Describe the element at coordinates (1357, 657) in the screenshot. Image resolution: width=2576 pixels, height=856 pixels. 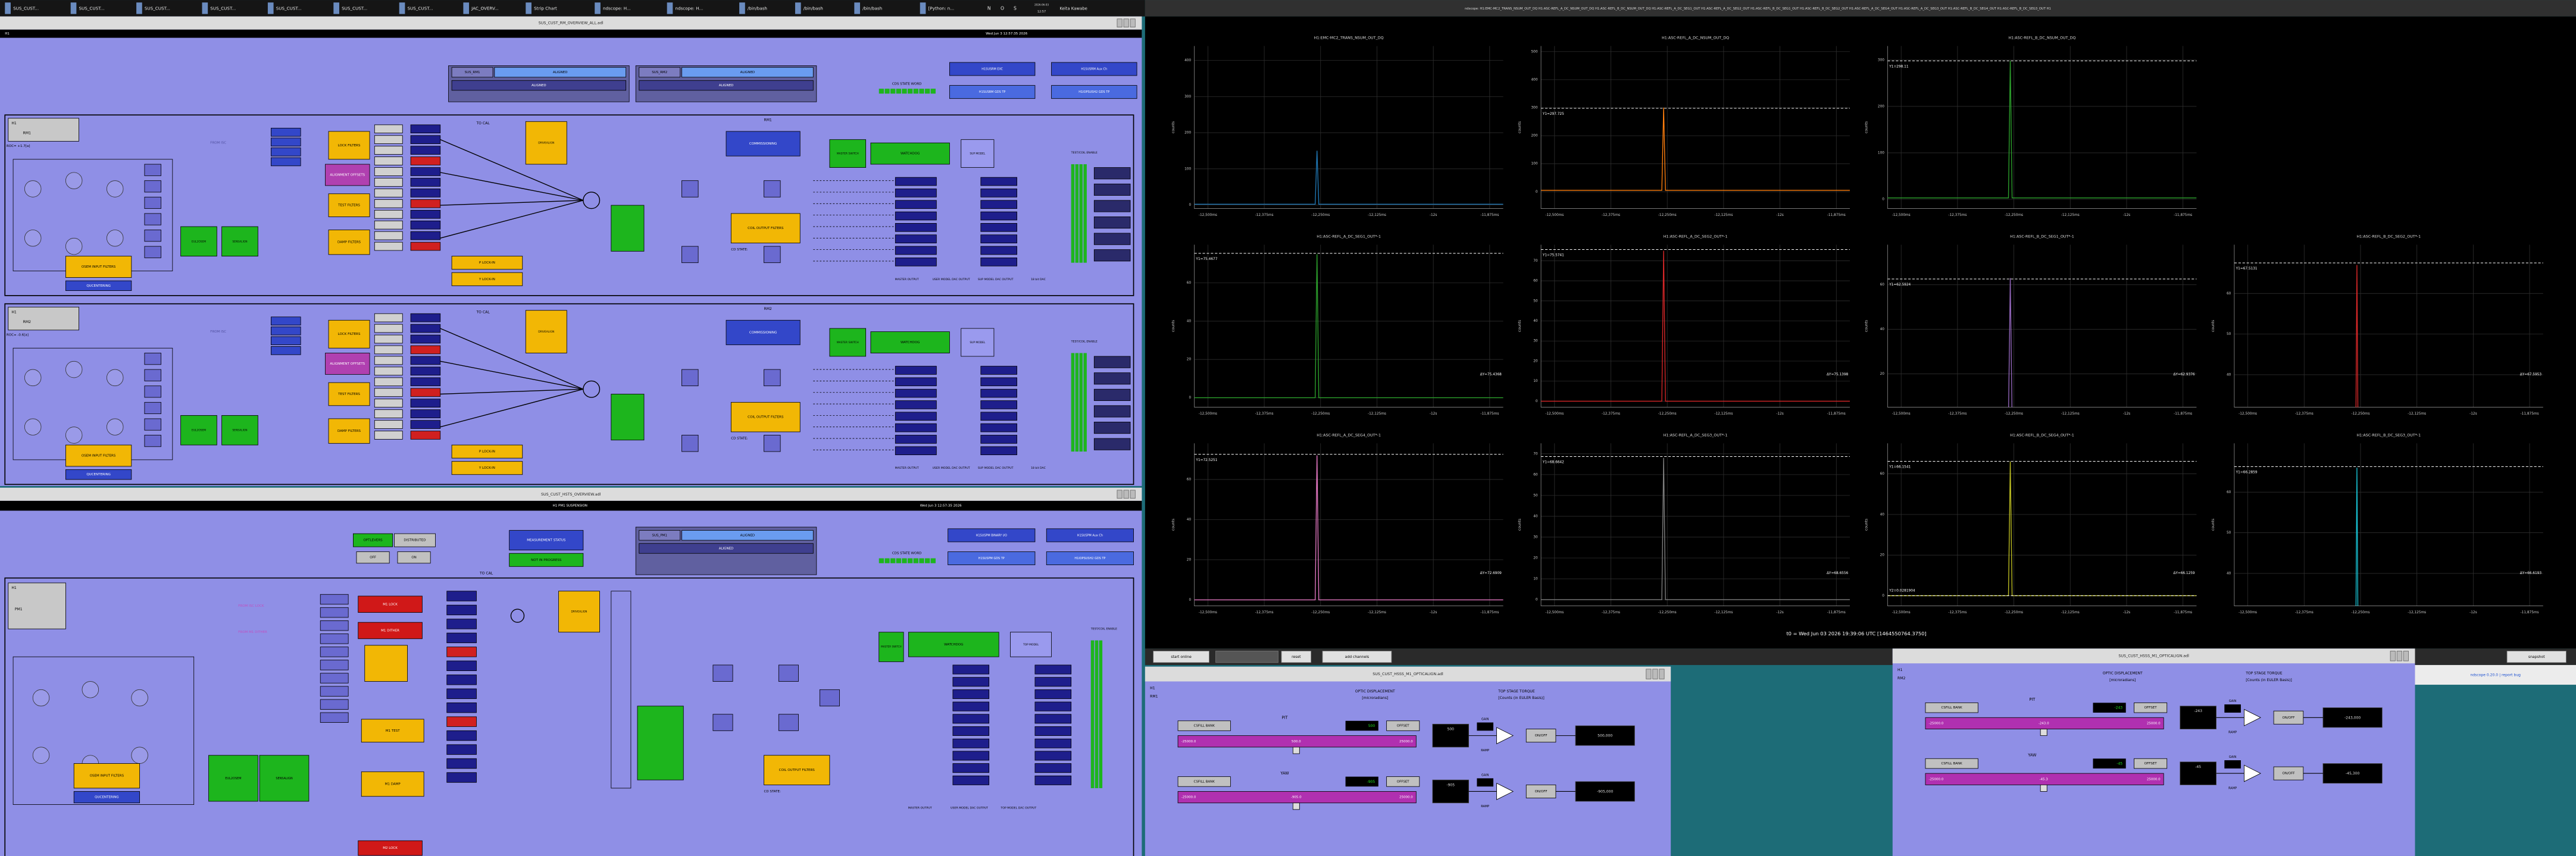
I see `toolbar-button-label: add channels` at that location.